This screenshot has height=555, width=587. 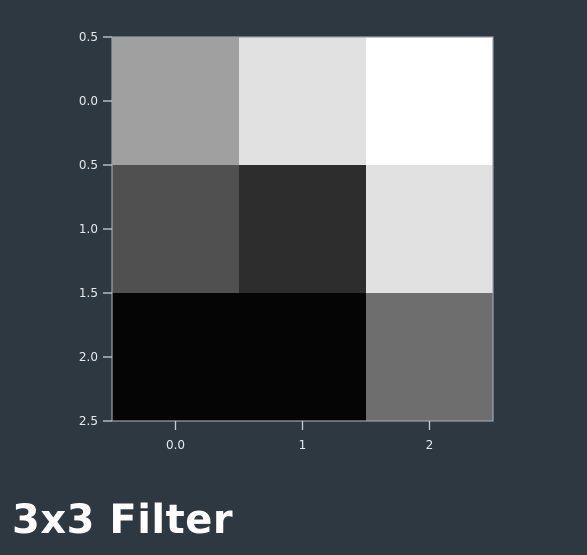 What do you see at coordinates (175, 357) in the screenshot?
I see `heatmap-cell-r2-c0` at bounding box center [175, 357].